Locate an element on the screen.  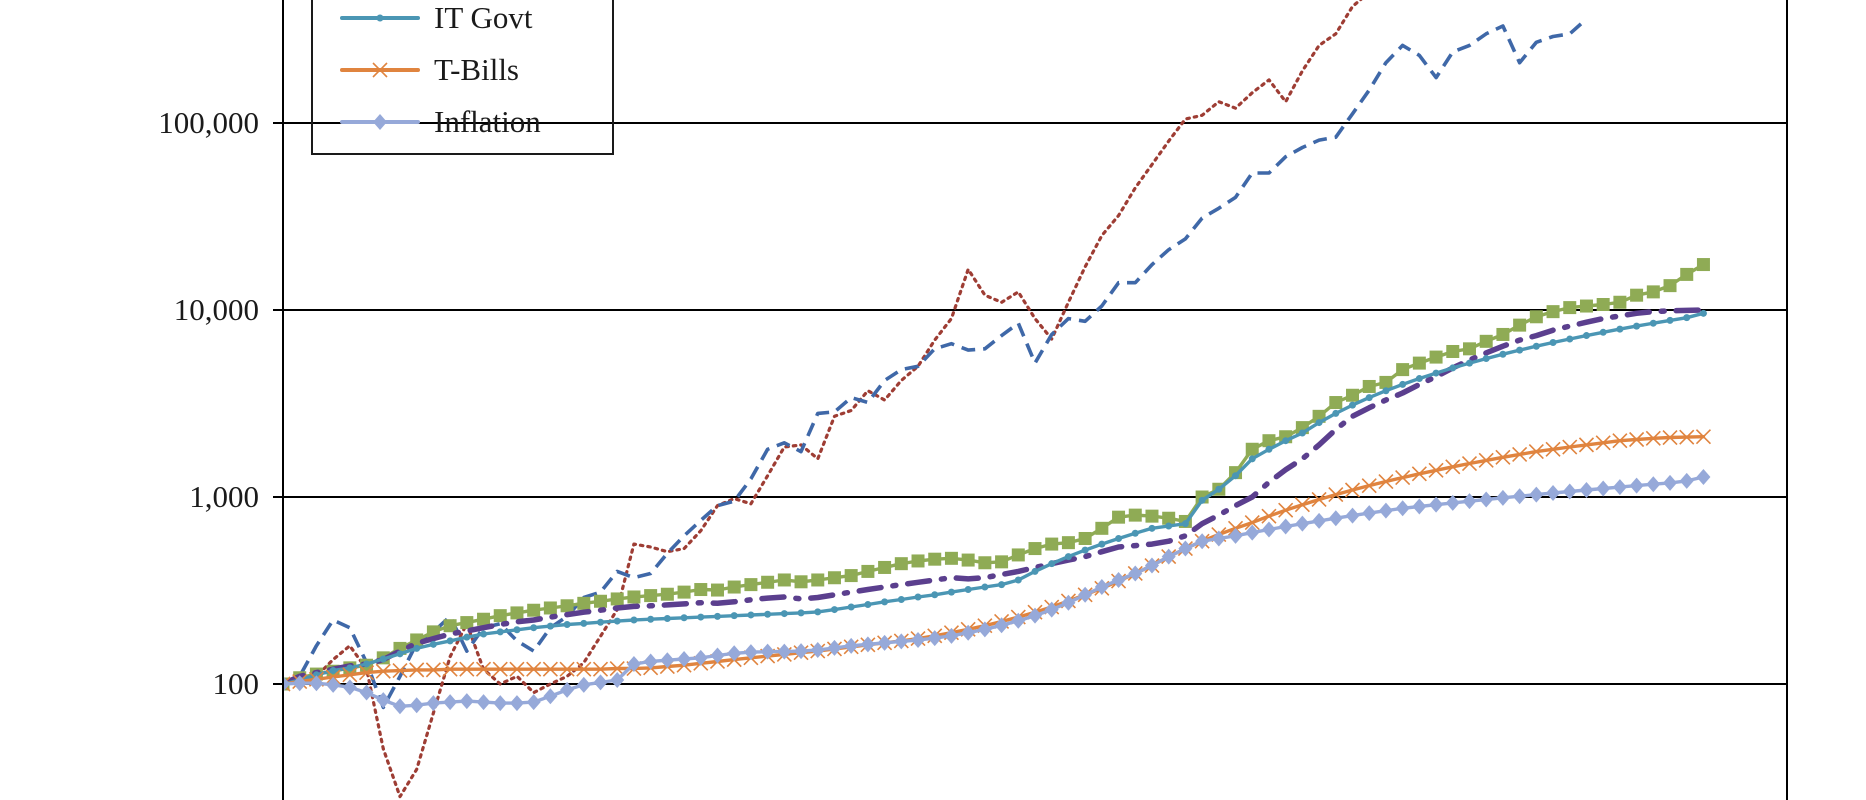
legend-item-inflation: Inflation is located at coordinates (440, 121).